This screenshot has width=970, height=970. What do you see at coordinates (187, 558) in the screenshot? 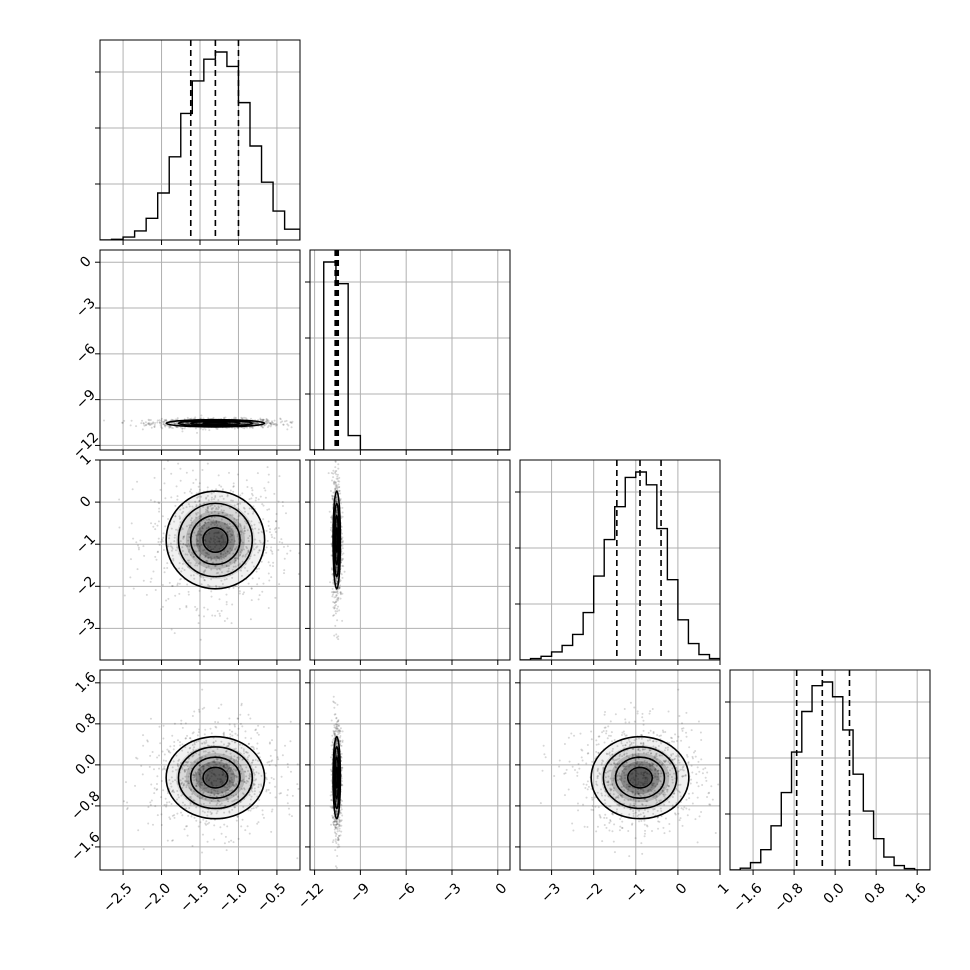
I see `panel-2-0: −3−2−101` at bounding box center [187, 558].